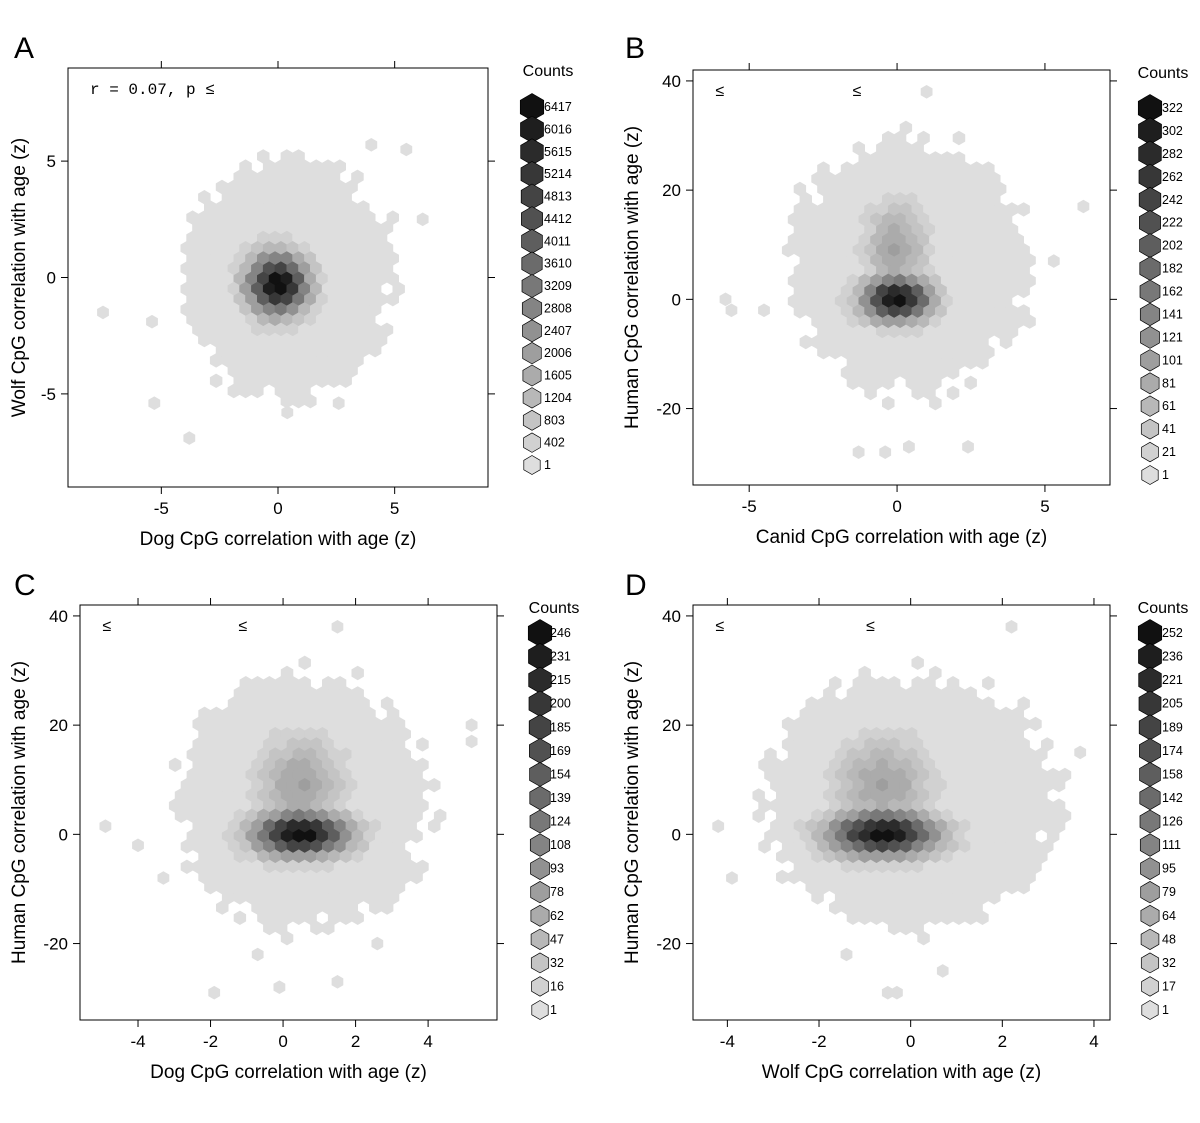 The width and height of the screenshot is (1200, 1123). I want to click on x-tick-label: 2, so click(355, 1041).